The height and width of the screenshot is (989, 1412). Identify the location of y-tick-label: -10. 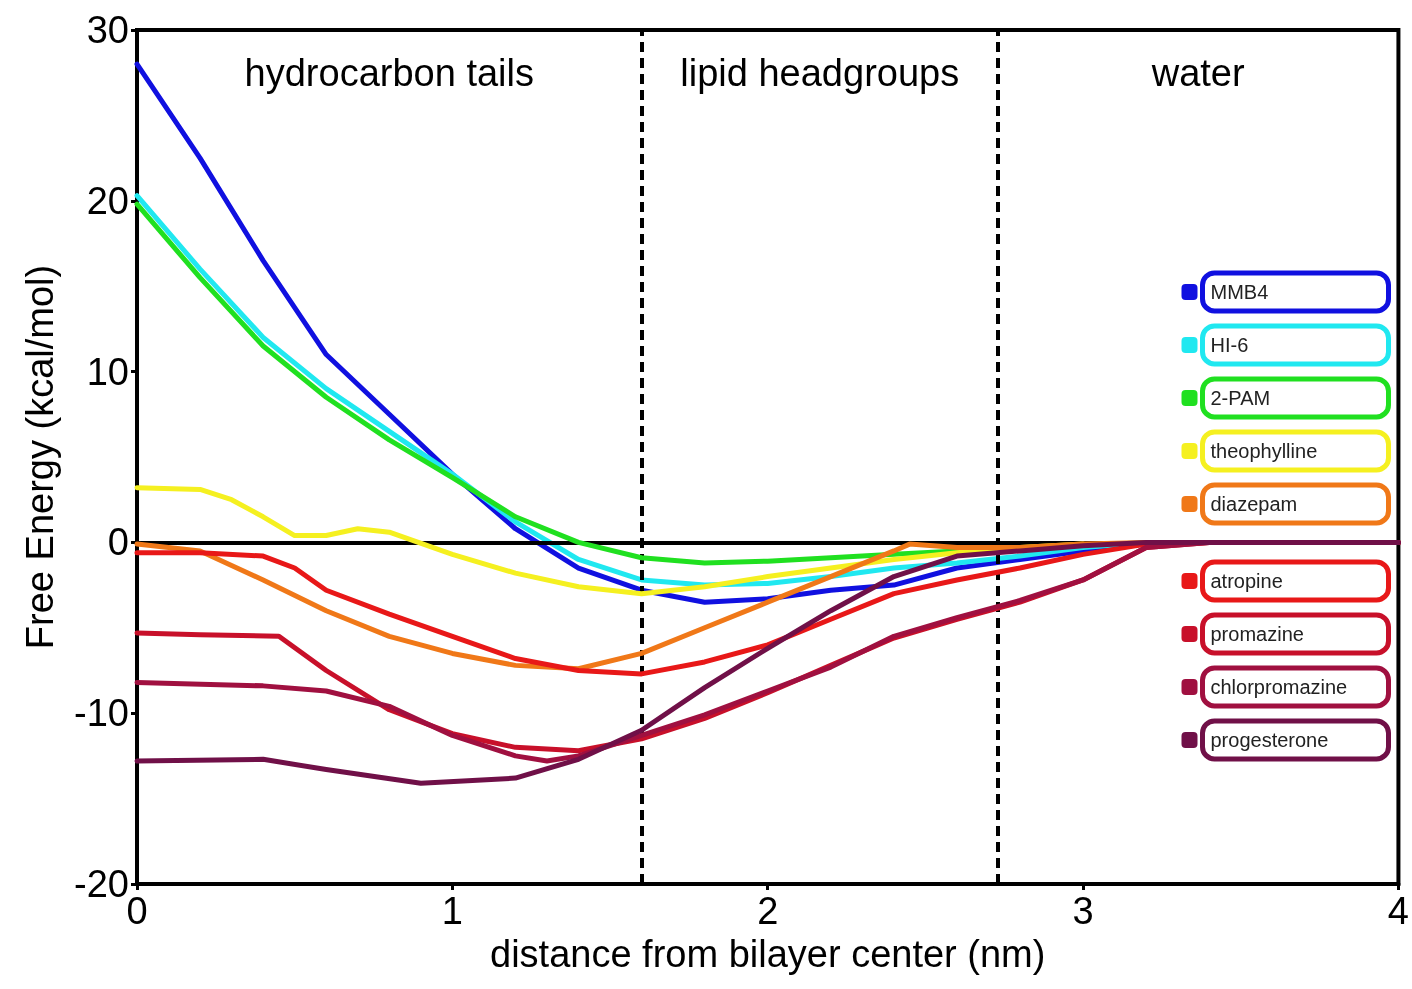
(101, 713).